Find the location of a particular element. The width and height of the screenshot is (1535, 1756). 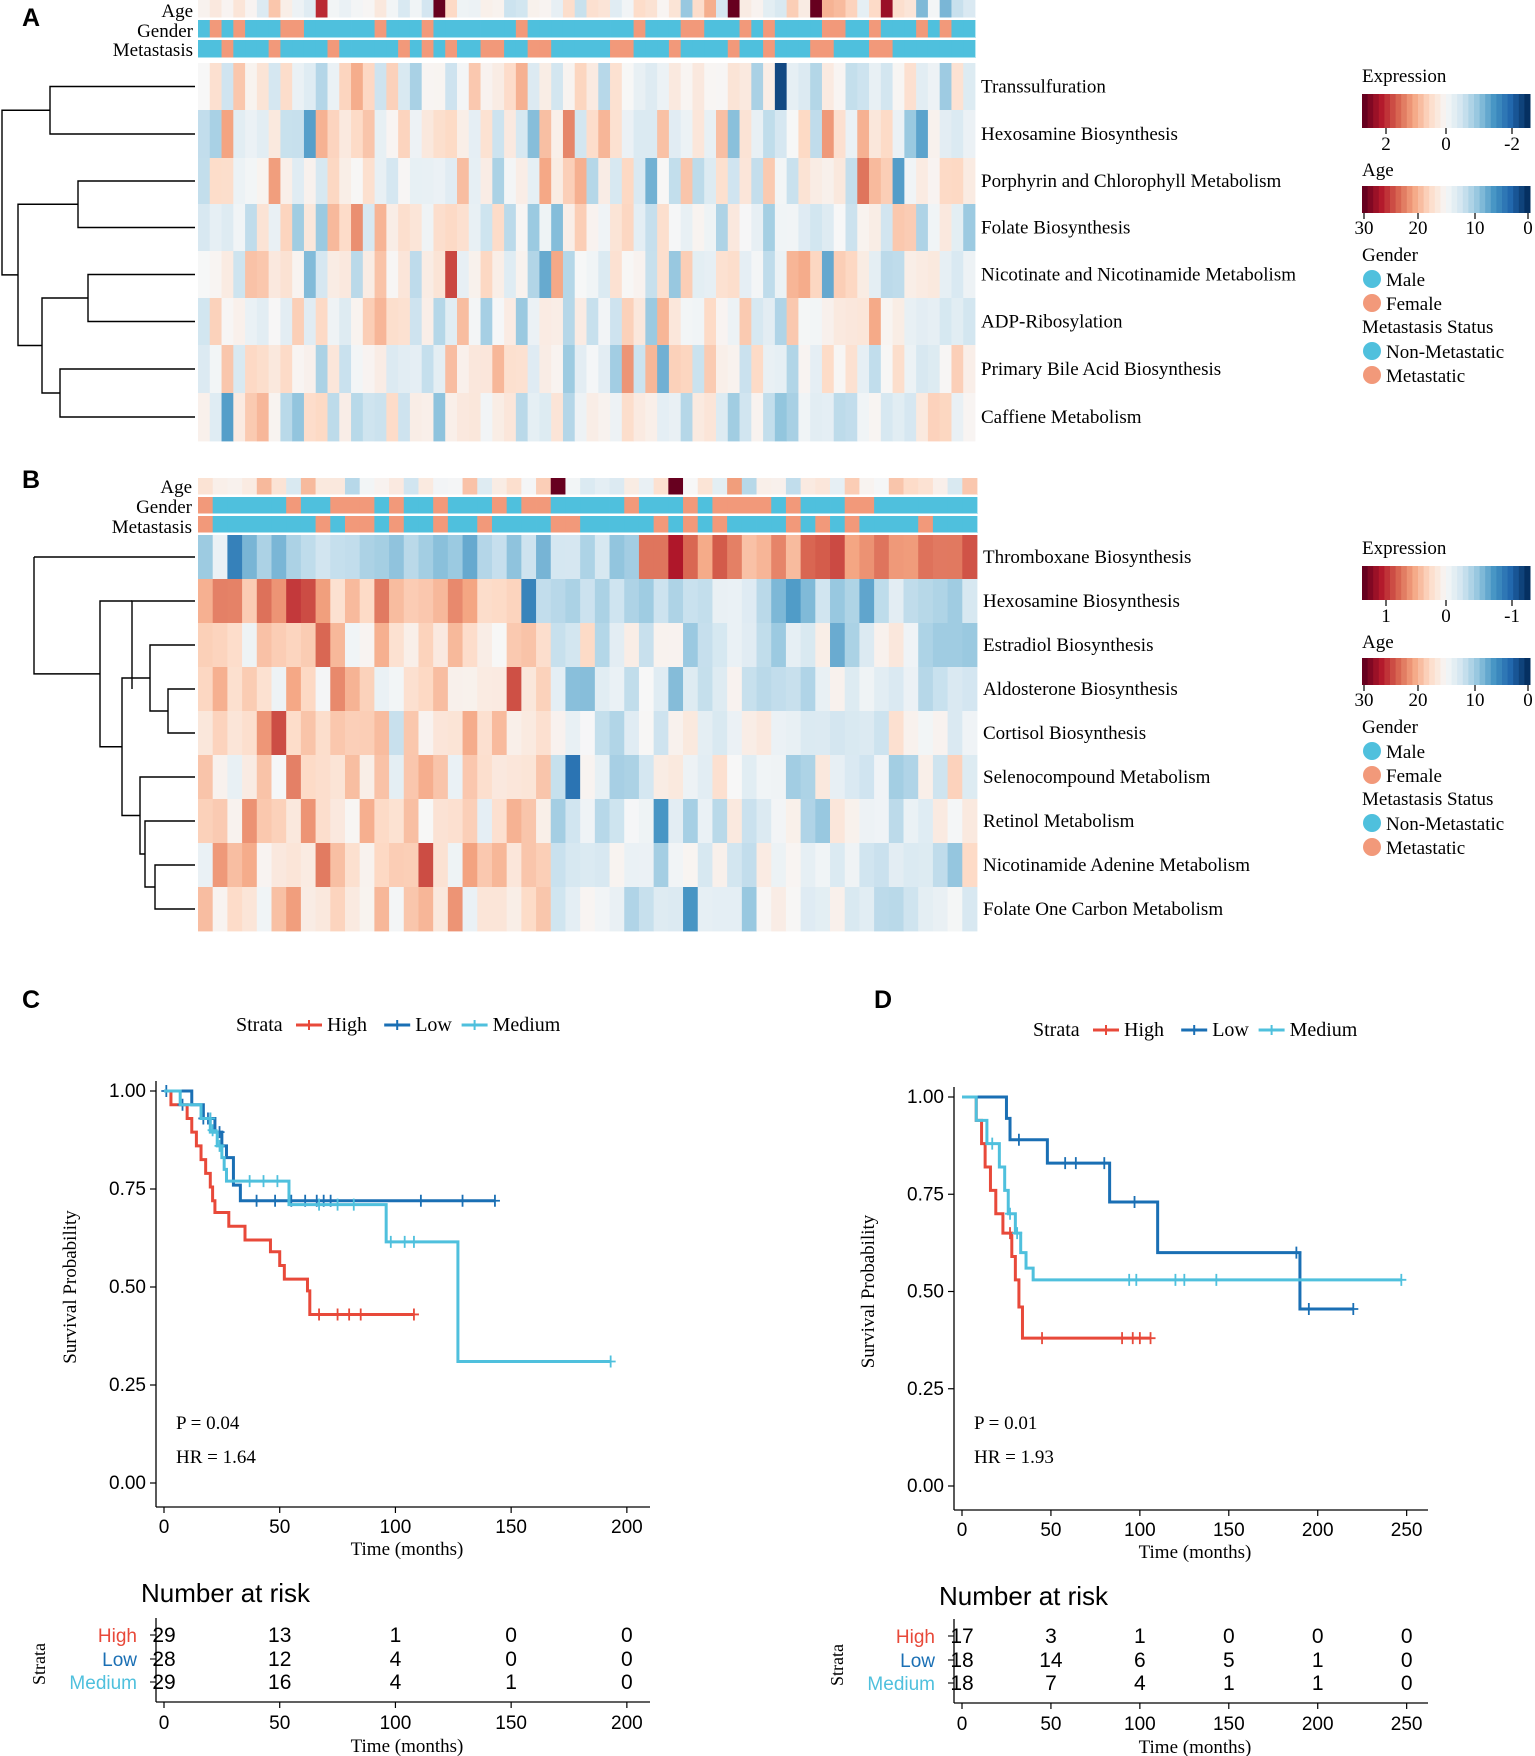

censor-mark-medium is located at coordinates (1184, 1279).